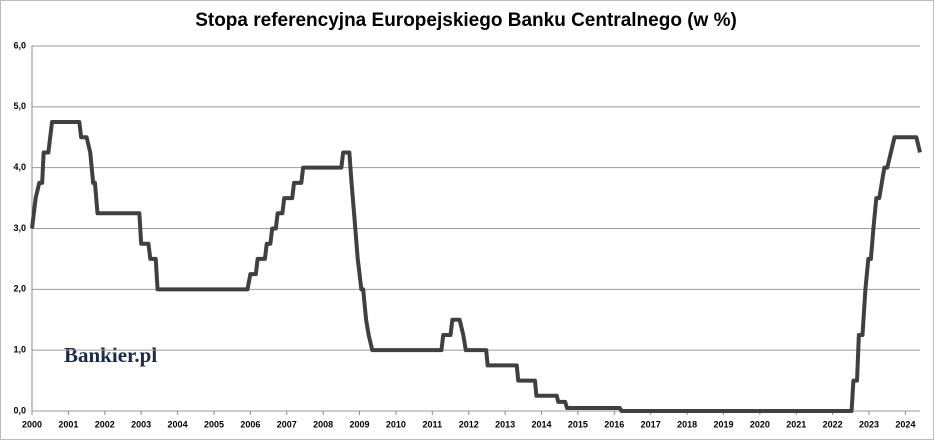 The width and height of the screenshot is (948, 440). Describe the element at coordinates (578, 424) in the screenshot. I see `x-tick-label: 2015` at that location.